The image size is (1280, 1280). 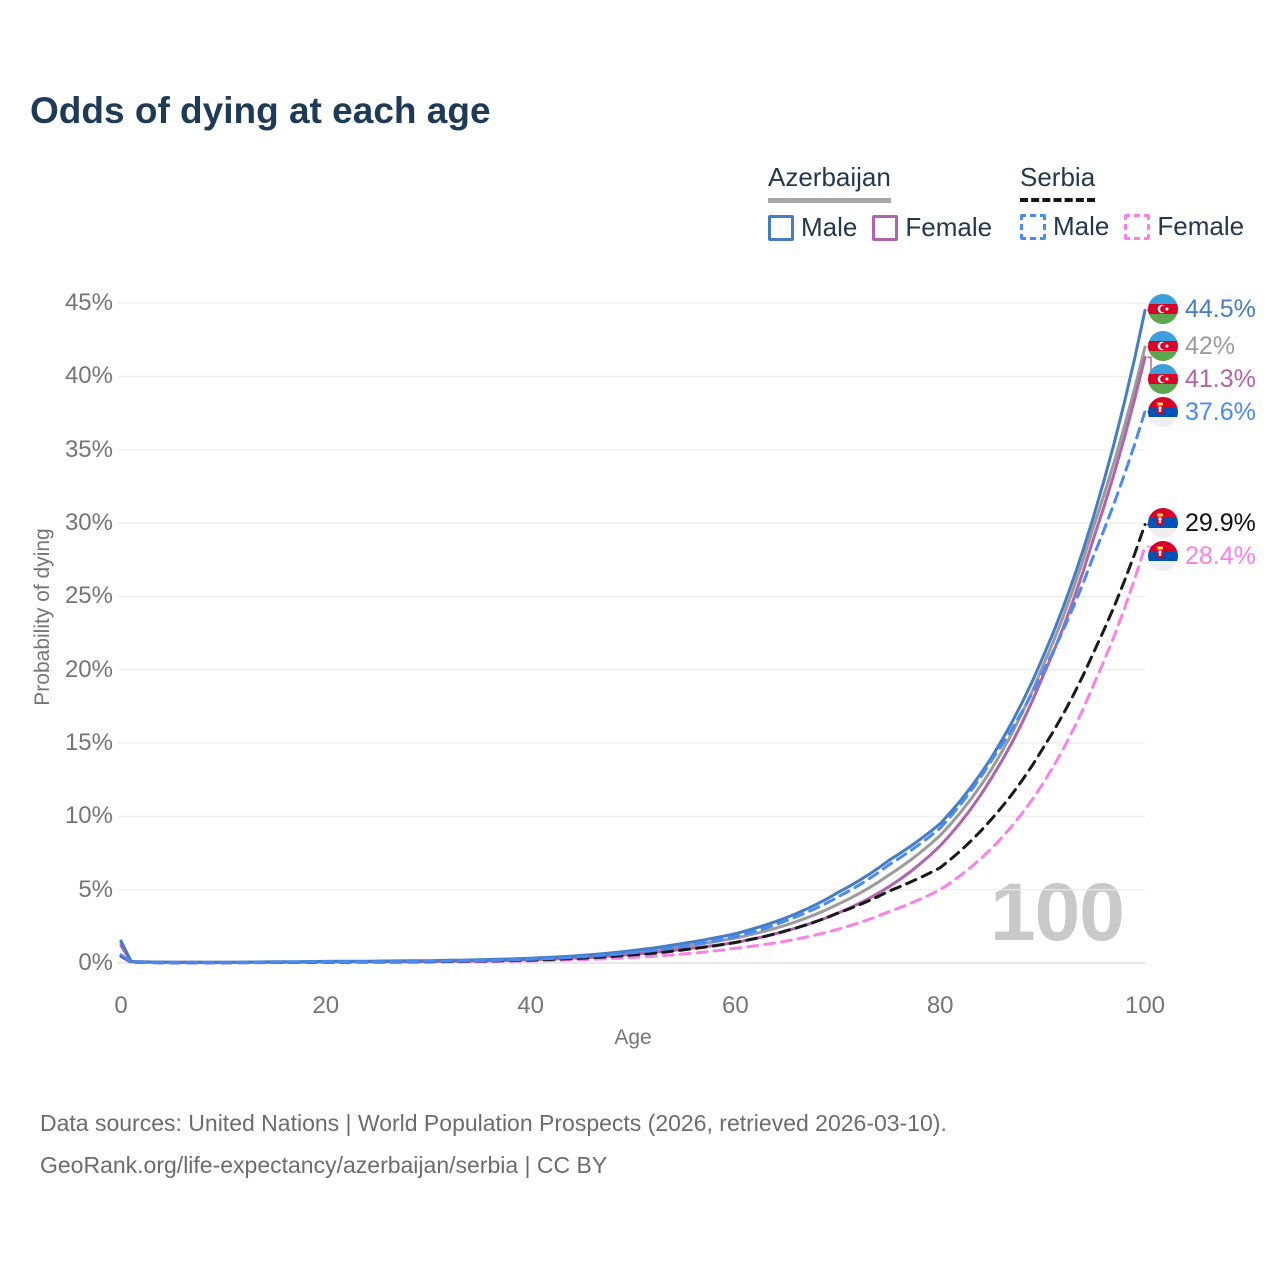 What do you see at coordinates (949, 227) in the screenshot?
I see `legend-label-azerbaijan-female: Female` at bounding box center [949, 227].